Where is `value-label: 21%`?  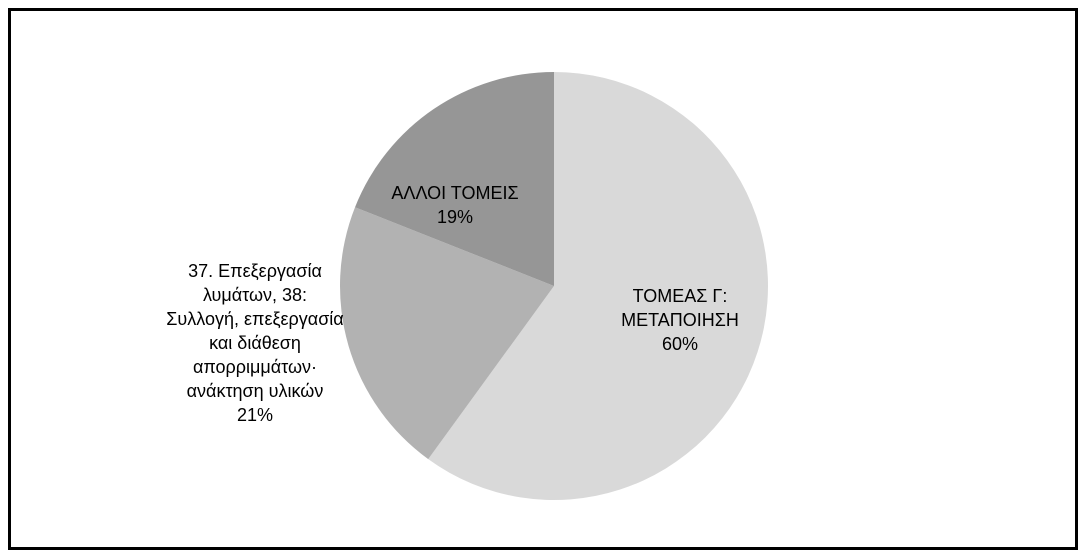
value-label: 21% is located at coordinates (255, 415).